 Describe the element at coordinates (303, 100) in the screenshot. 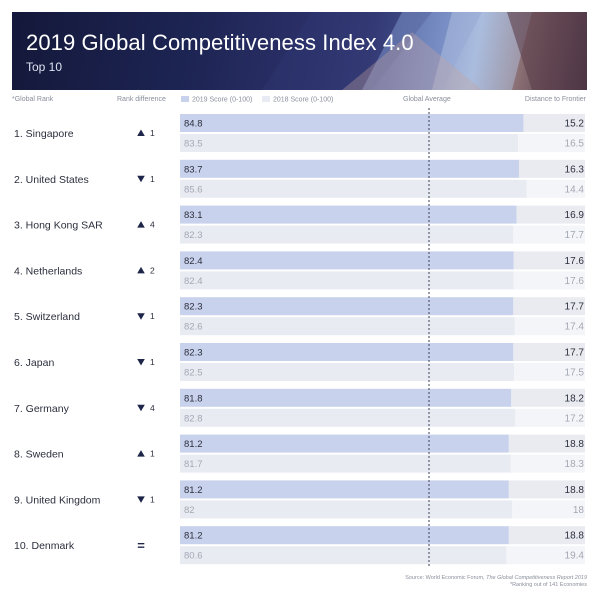

I see `legend-2018-label: 2018 Score (0-100)` at that location.